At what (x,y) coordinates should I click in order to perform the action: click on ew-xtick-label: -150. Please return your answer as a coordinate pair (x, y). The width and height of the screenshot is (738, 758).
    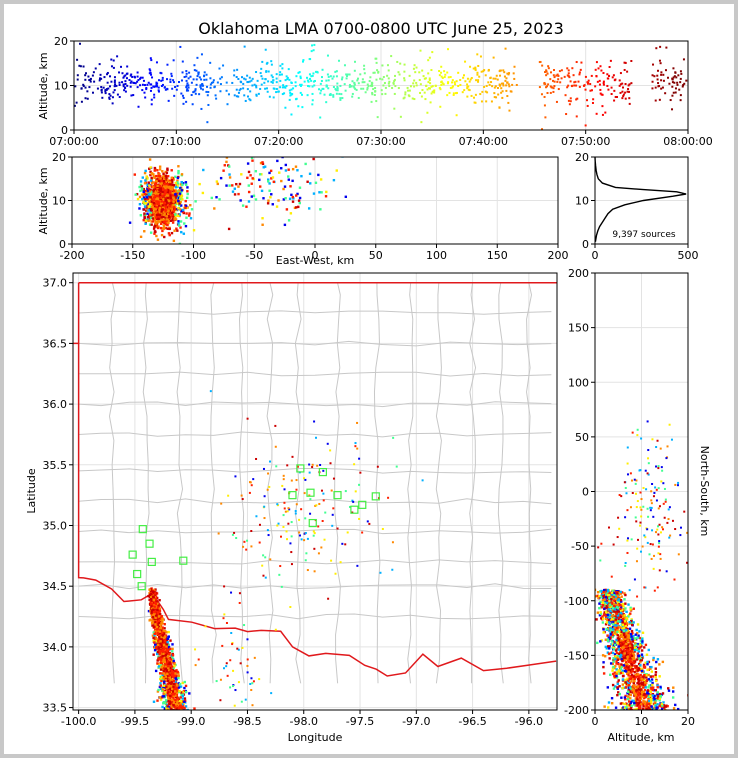
    Looking at the image, I should click on (132, 255).